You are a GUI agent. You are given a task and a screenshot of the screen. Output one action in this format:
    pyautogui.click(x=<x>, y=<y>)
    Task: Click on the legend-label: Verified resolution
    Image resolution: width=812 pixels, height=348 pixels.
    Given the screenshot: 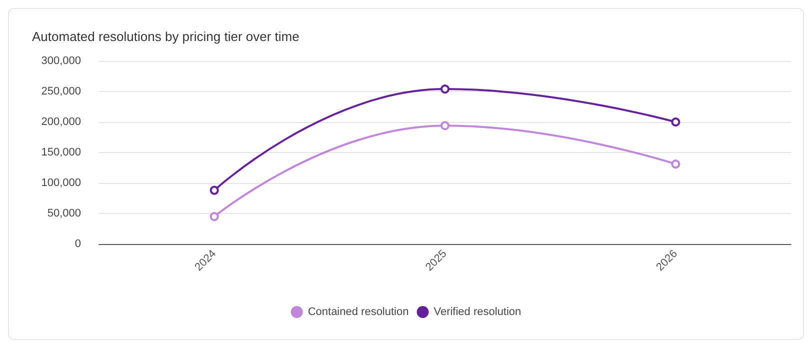 What is the action you would take?
    pyautogui.click(x=478, y=312)
    